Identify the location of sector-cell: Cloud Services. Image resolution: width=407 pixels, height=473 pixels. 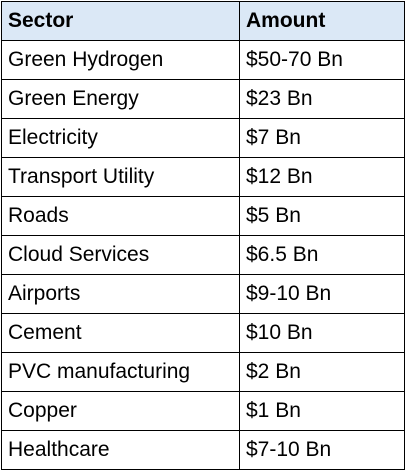
(120, 255).